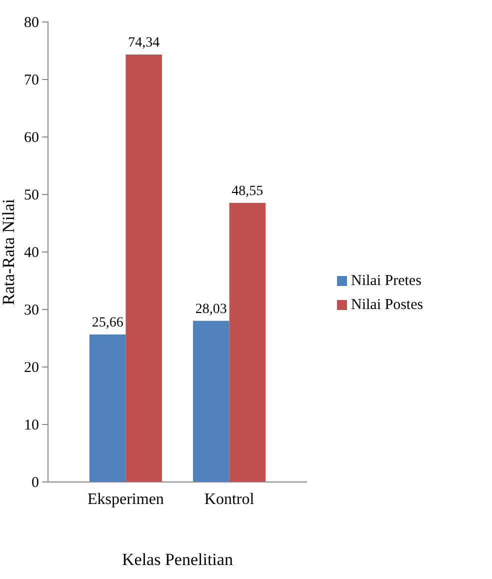  Describe the element at coordinates (31, 195) in the screenshot. I see `y-tick-label: 50` at that location.